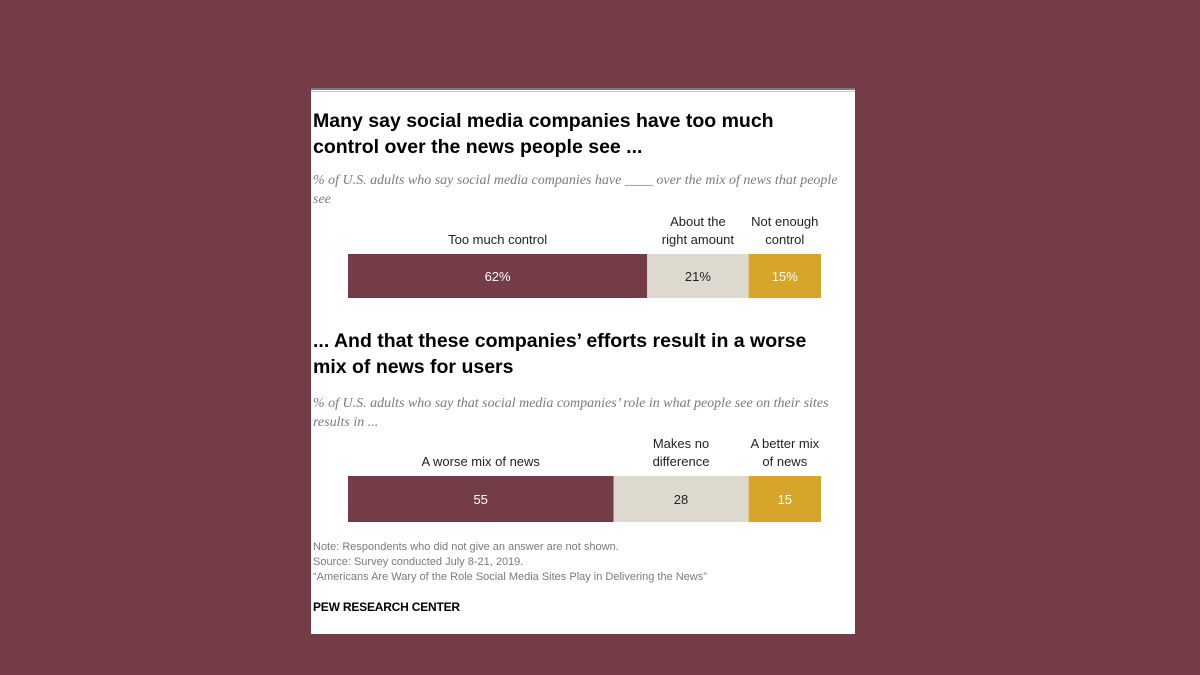 This screenshot has width=1200, height=675. I want to click on pew-logo-text: PEW RESEARCH CENTER, so click(386, 607).